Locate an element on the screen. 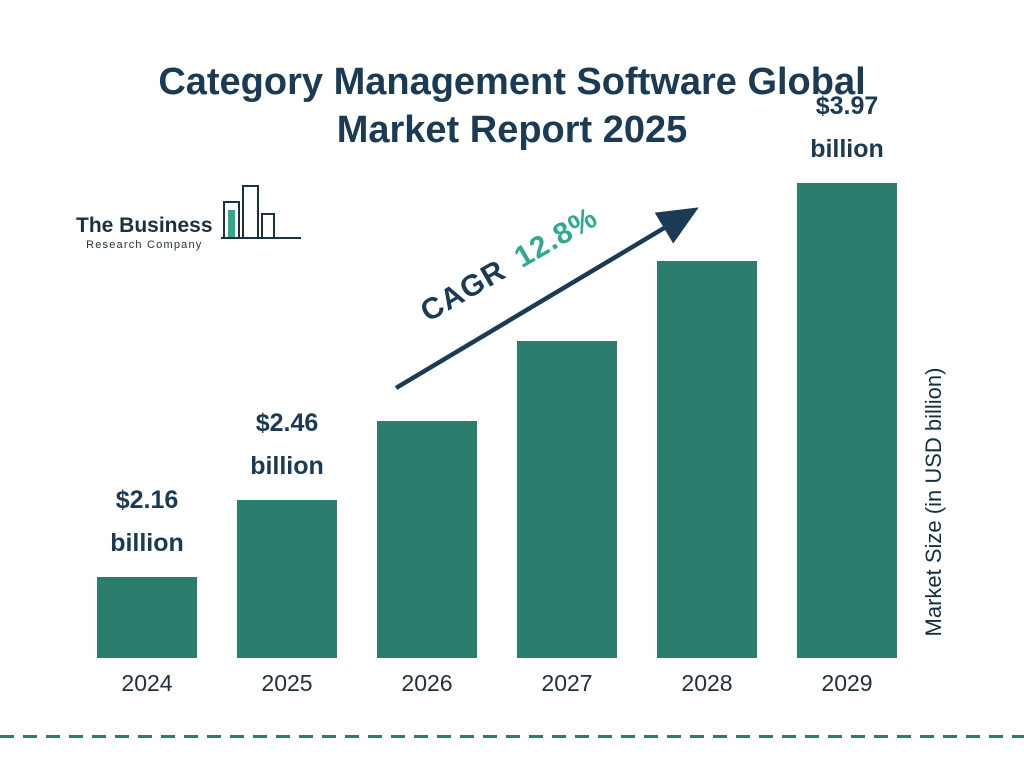 This screenshot has width=1024, height=768. x-axis-labels: 2024 2025 2026 2027 2028 2029 is located at coordinates (497, 683).